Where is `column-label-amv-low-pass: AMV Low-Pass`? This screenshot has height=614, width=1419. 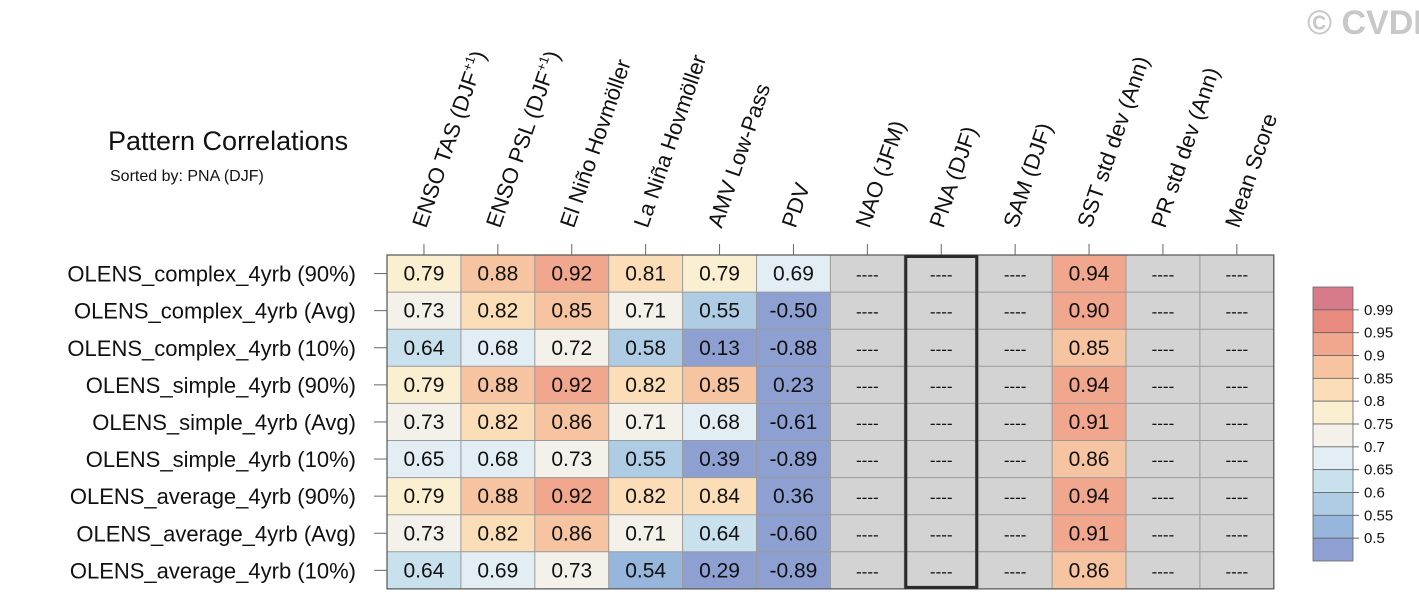 column-label-amv-low-pass: AMV Low-Pass is located at coordinates (739, 155).